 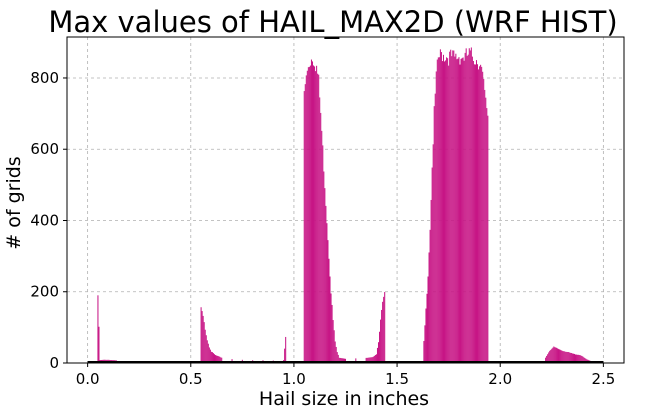 I want to click on x-tick-label: 1.5, so click(x=397, y=379).